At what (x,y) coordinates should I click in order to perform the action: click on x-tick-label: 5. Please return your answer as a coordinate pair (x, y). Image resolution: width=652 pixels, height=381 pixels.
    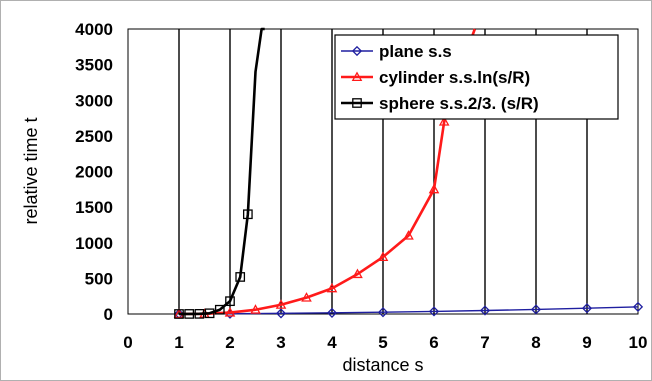
    Looking at the image, I should click on (382, 342).